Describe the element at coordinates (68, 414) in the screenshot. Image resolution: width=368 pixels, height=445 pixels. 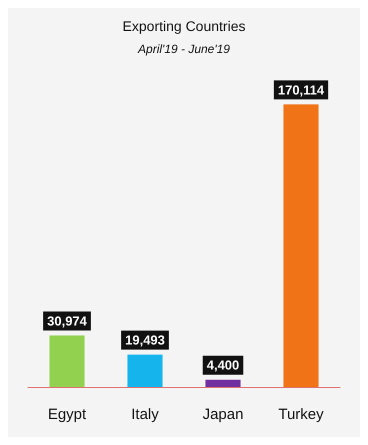
I see `x-tick-label: Egypt` at that location.